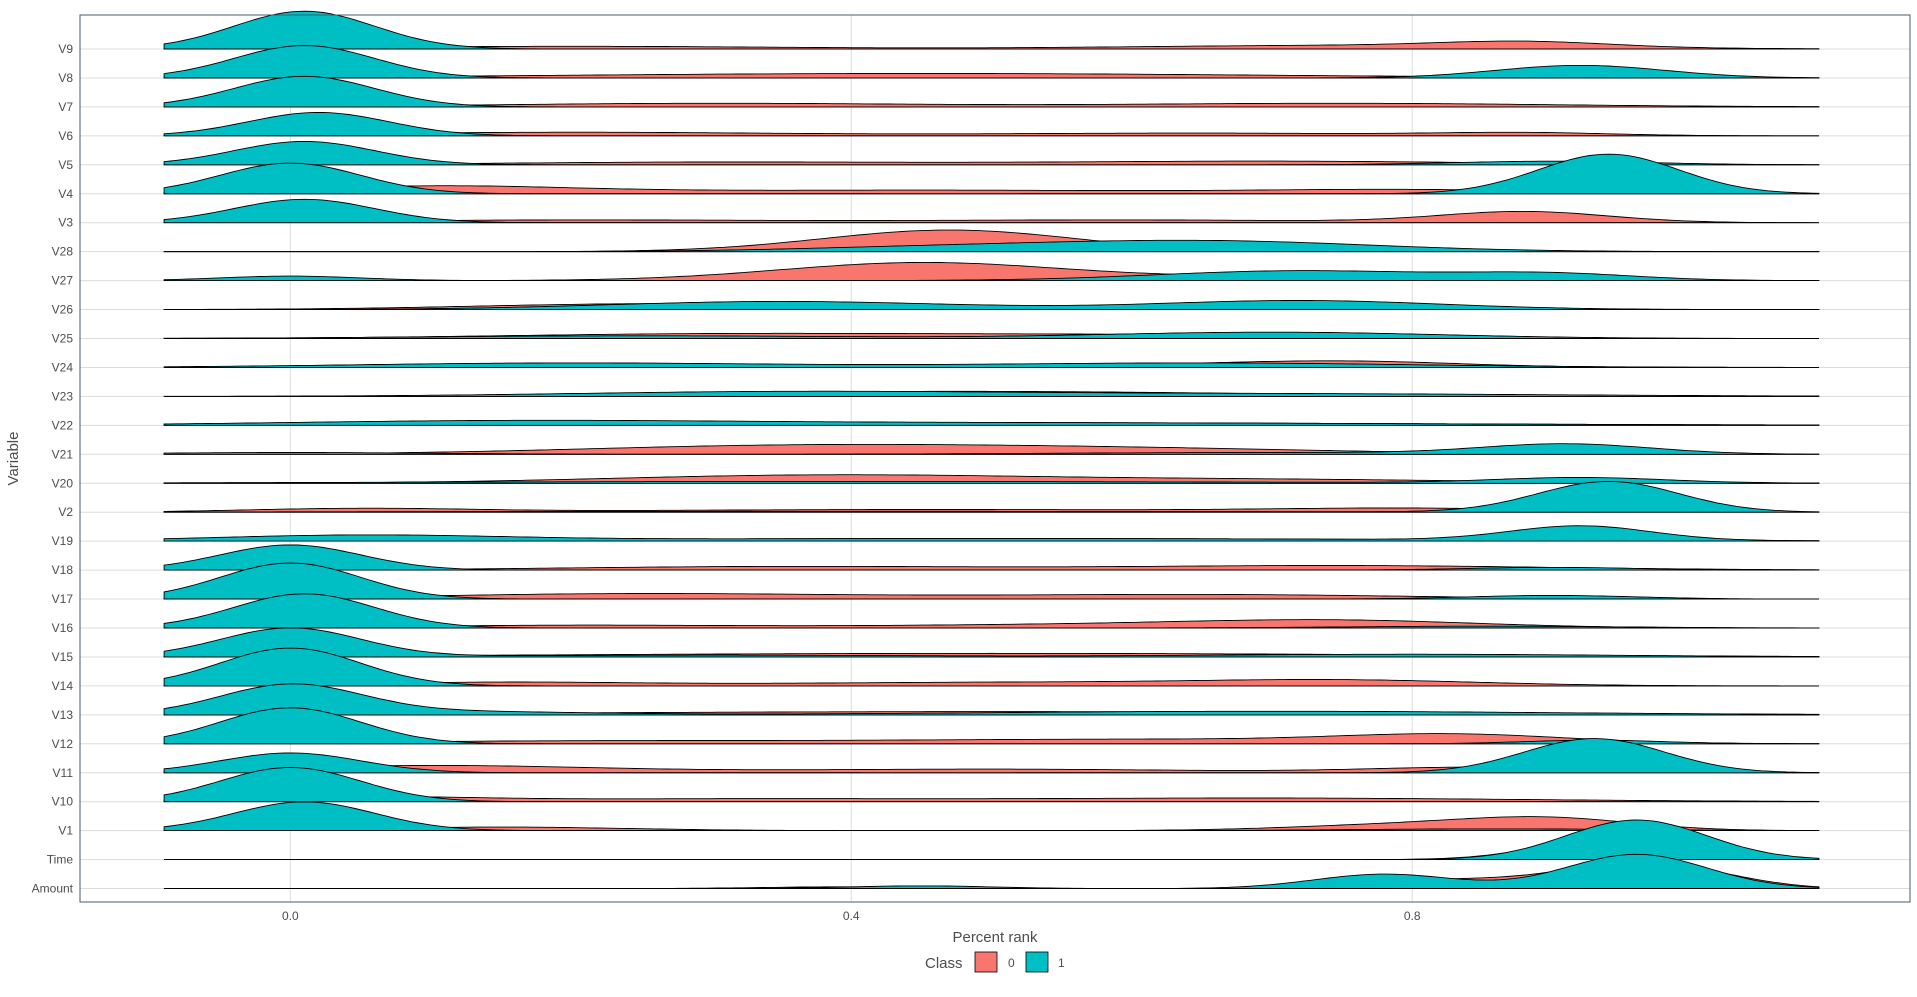 Image resolution: width=1917 pixels, height=997 pixels. Describe the element at coordinates (63, 425) in the screenshot. I see `y-tick-label: V22` at that location.